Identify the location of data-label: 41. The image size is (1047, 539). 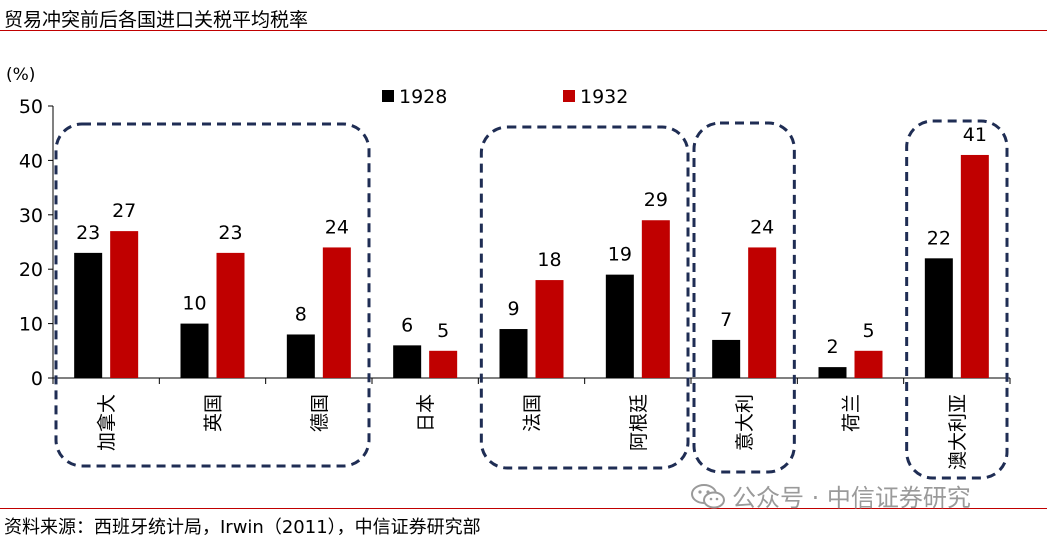
(975, 135).